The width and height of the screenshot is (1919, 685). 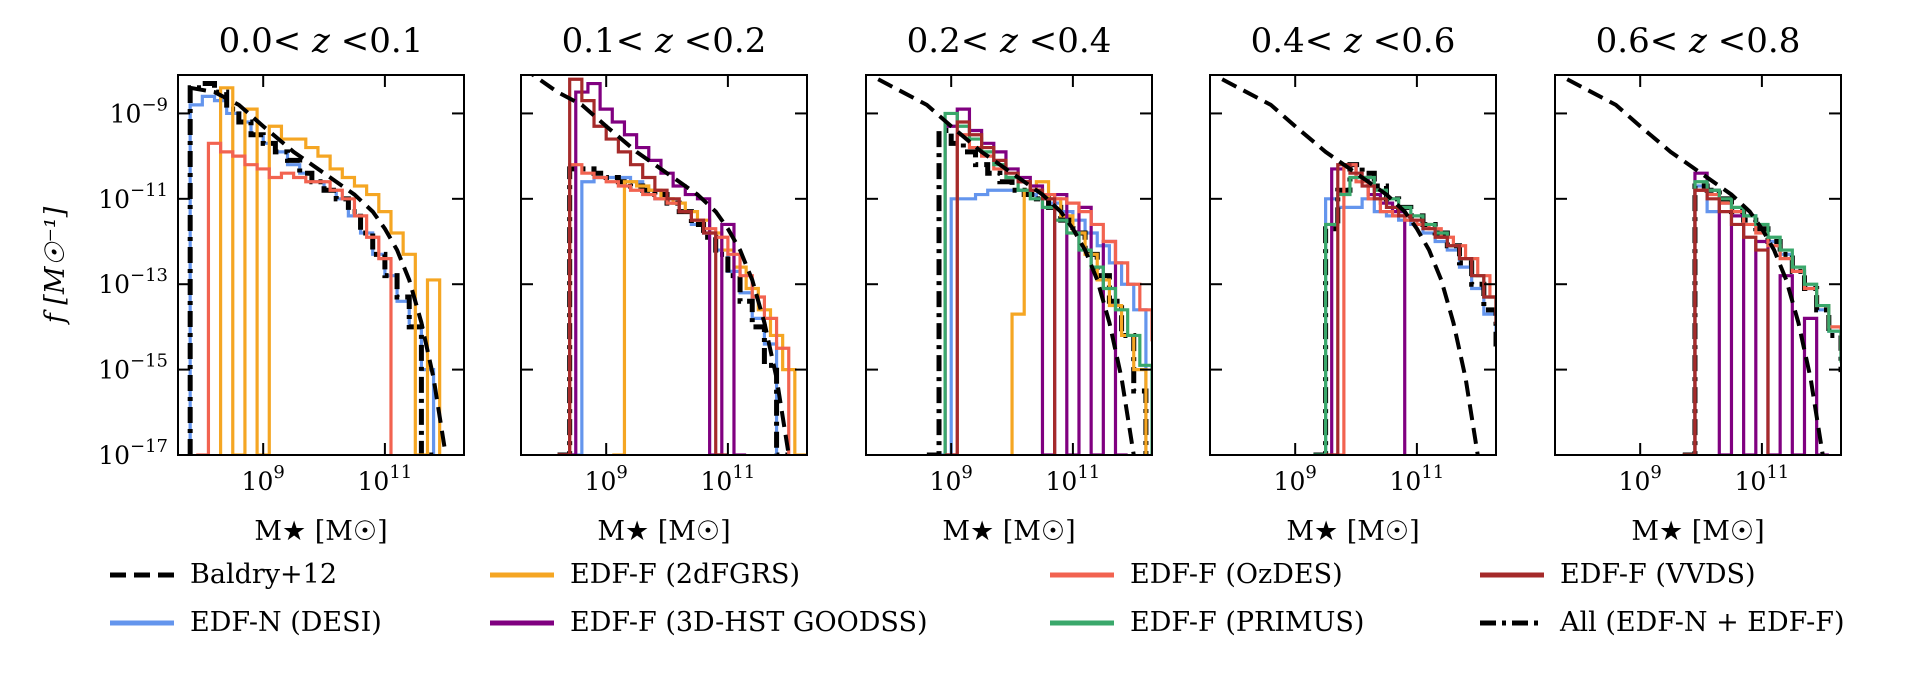 I want to click on panel-title: 0.0< z <0.1, so click(x=321, y=41).